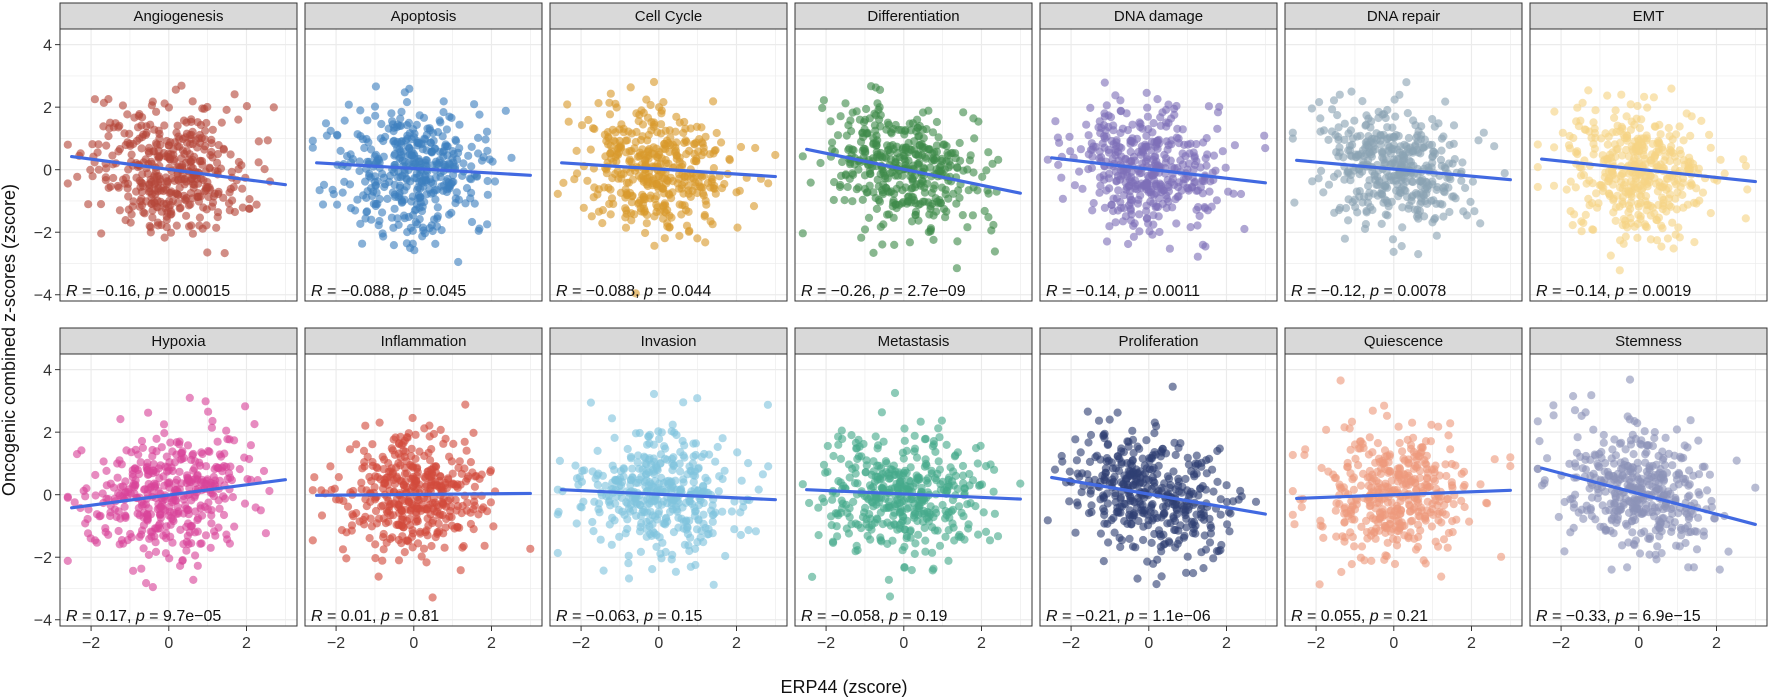 The height and width of the screenshot is (700, 1772). I want to click on correlation-annotation: R = −0.063, p = 0.15, so click(629, 616).